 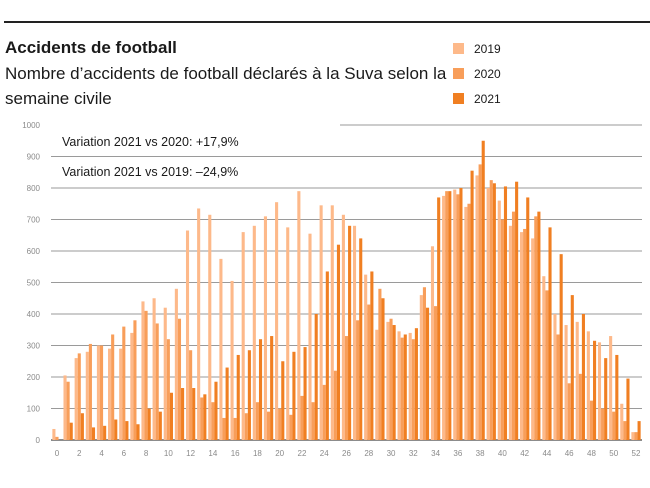 I want to click on y-tick-label: 1000, so click(x=31, y=125).